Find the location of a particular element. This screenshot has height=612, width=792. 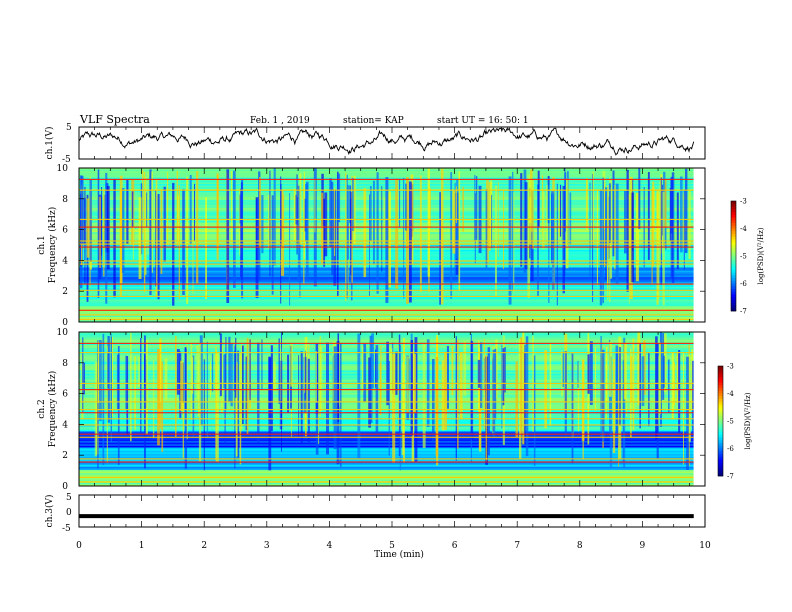

ch2-colorbar-label: log(PSD)(V²/Hz) is located at coordinates (748, 420).